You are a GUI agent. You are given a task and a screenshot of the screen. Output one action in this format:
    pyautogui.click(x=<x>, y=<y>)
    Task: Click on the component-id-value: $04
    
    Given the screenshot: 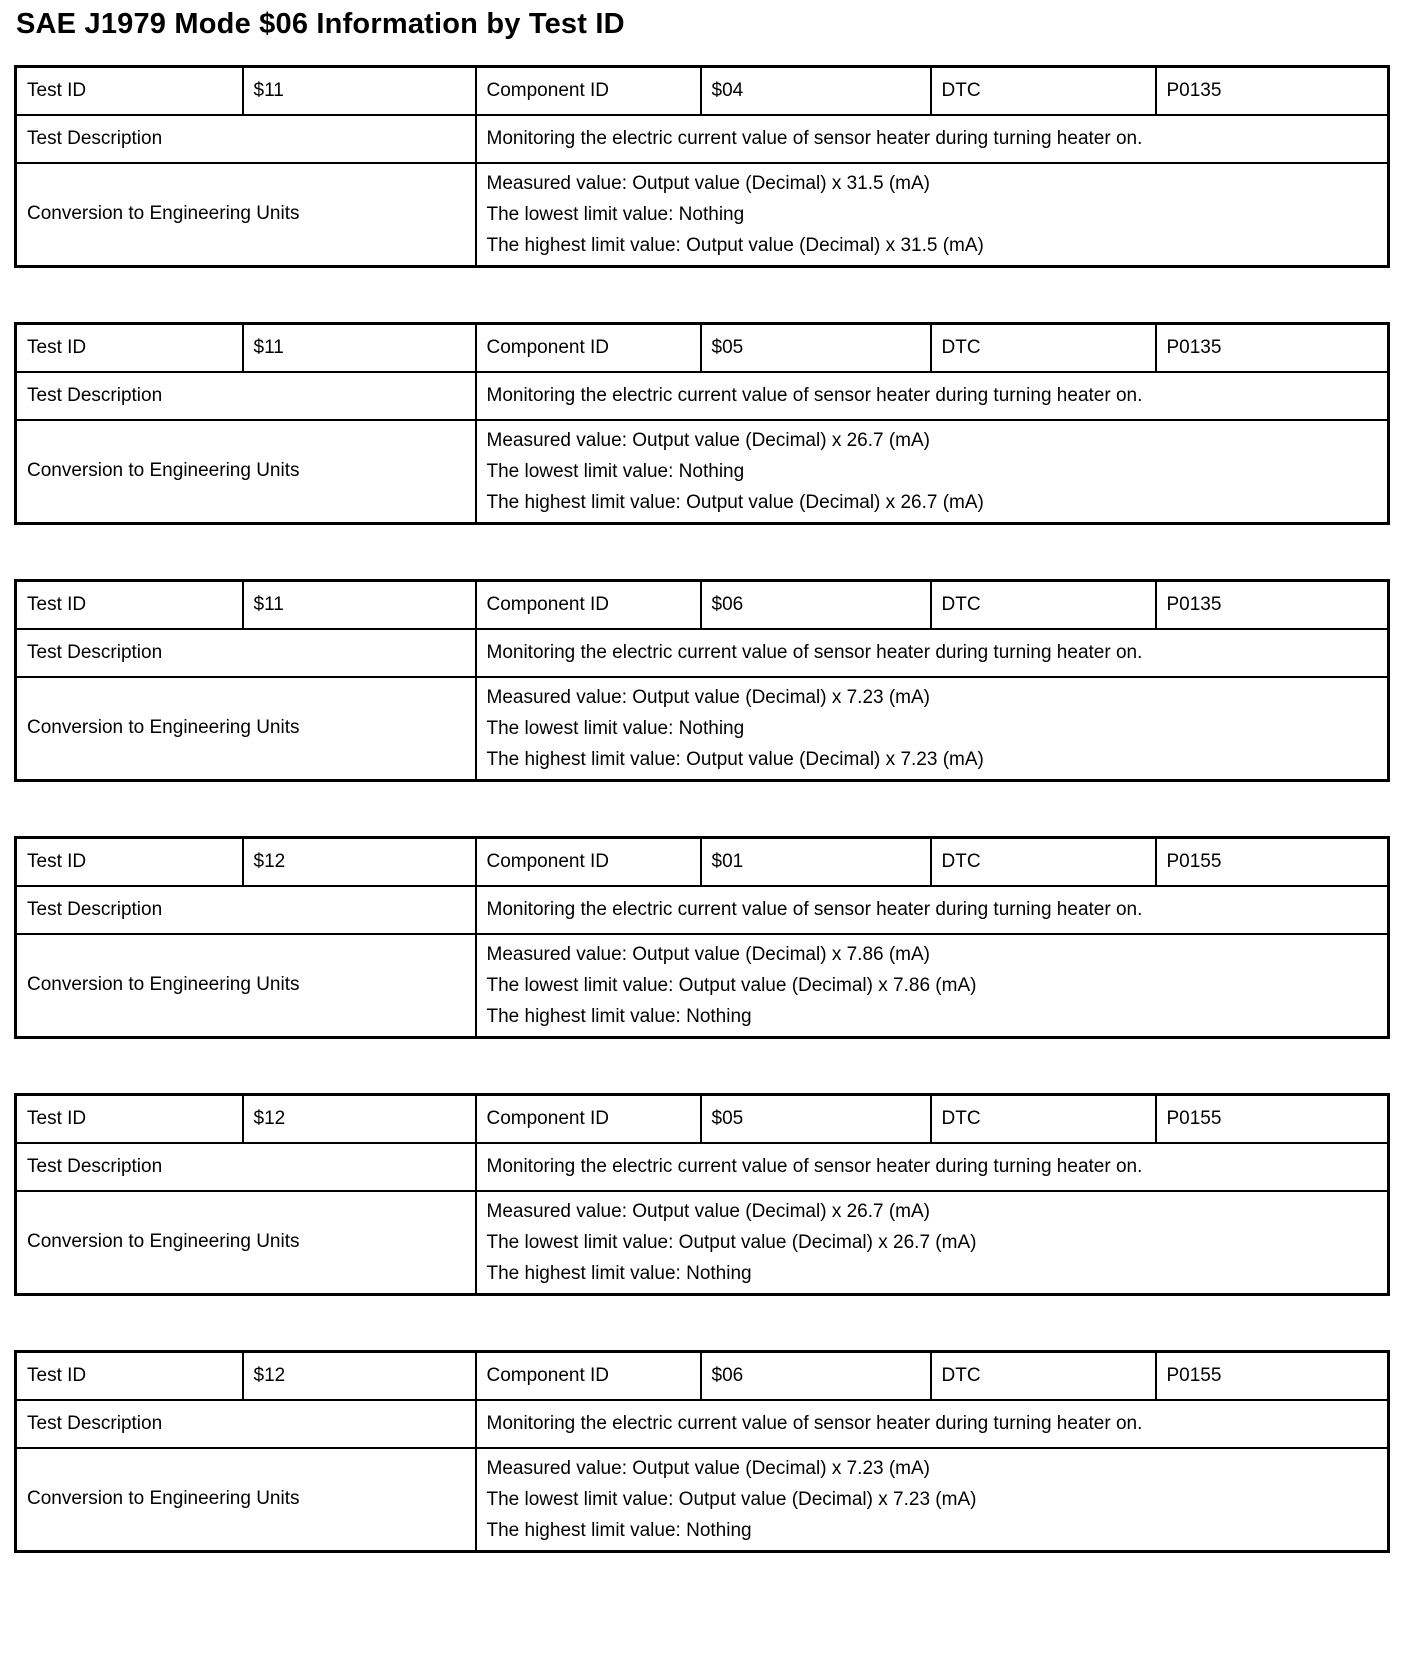 What is the action you would take?
    pyautogui.click(x=815, y=90)
    